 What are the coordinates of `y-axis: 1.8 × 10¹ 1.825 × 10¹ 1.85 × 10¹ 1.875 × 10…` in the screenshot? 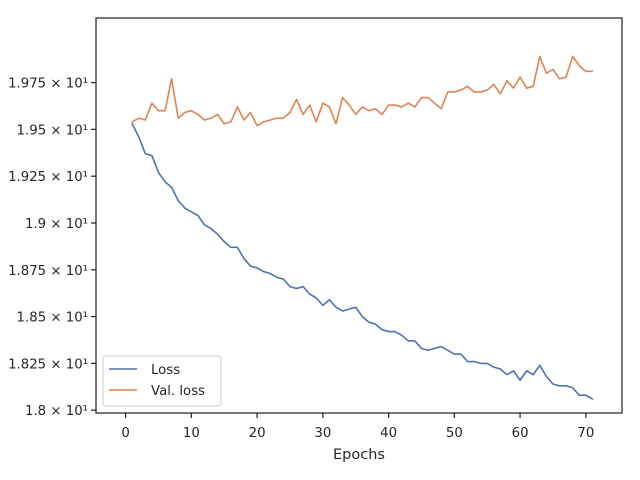 It's located at (52, 248).